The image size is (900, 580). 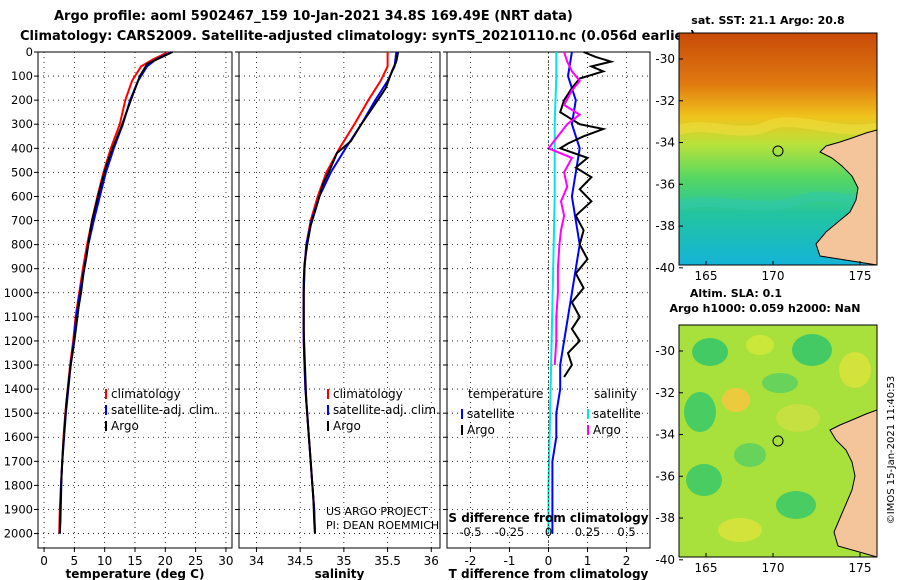 I want to click on x-axis-label: T difference from climatology, so click(x=549, y=573).